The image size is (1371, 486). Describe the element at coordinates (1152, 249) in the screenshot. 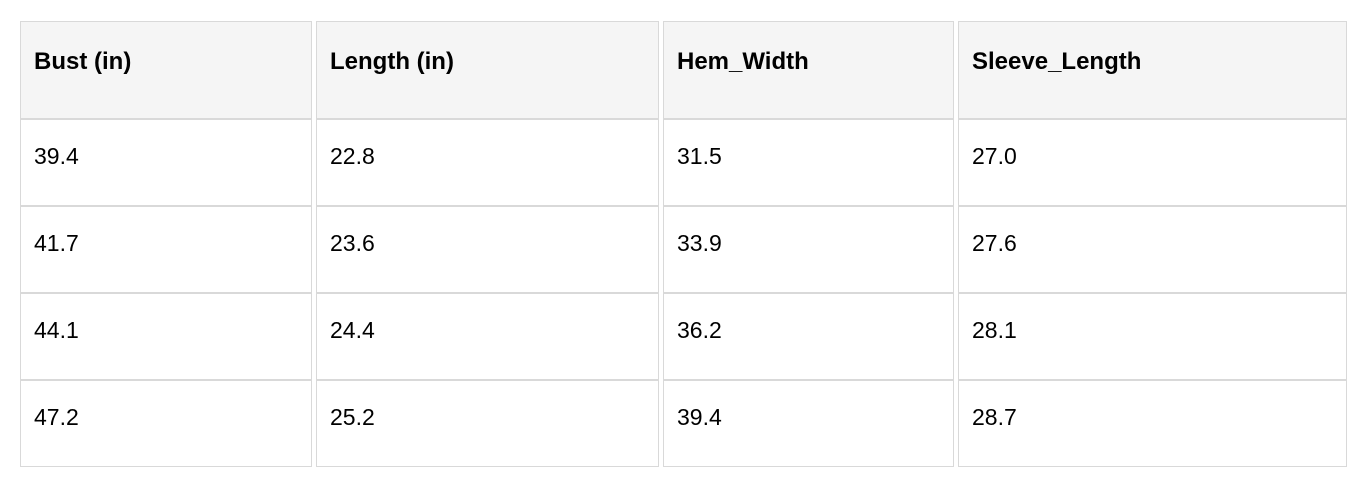

I see `table-cell: 27.6` at that location.